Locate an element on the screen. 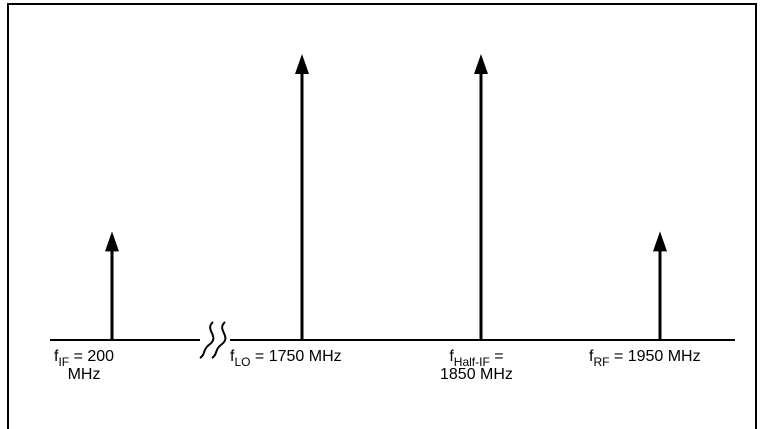 This screenshot has height=429, width=762. label-f-half-if: fHalf-IF = 1850 MHz is located at coordinates (476, 365).